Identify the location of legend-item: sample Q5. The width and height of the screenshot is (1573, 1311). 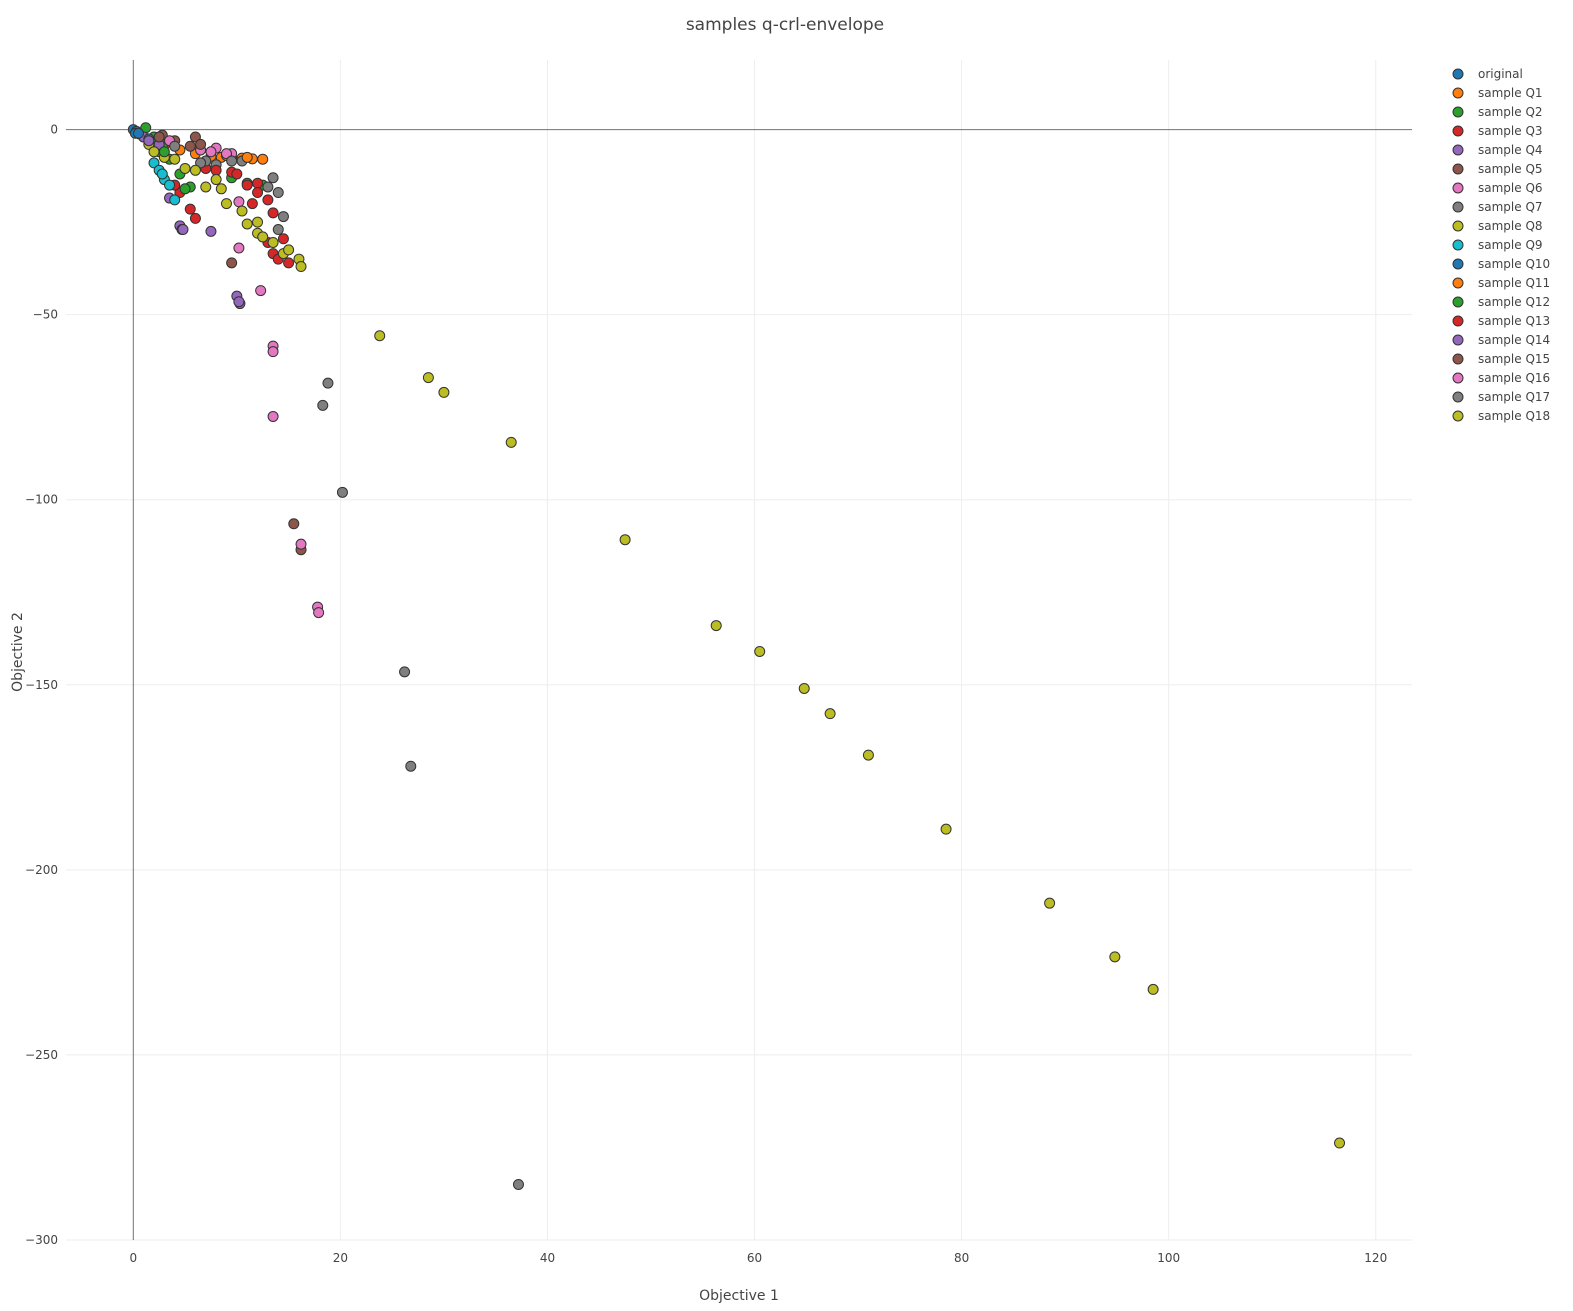
(1497, 169).